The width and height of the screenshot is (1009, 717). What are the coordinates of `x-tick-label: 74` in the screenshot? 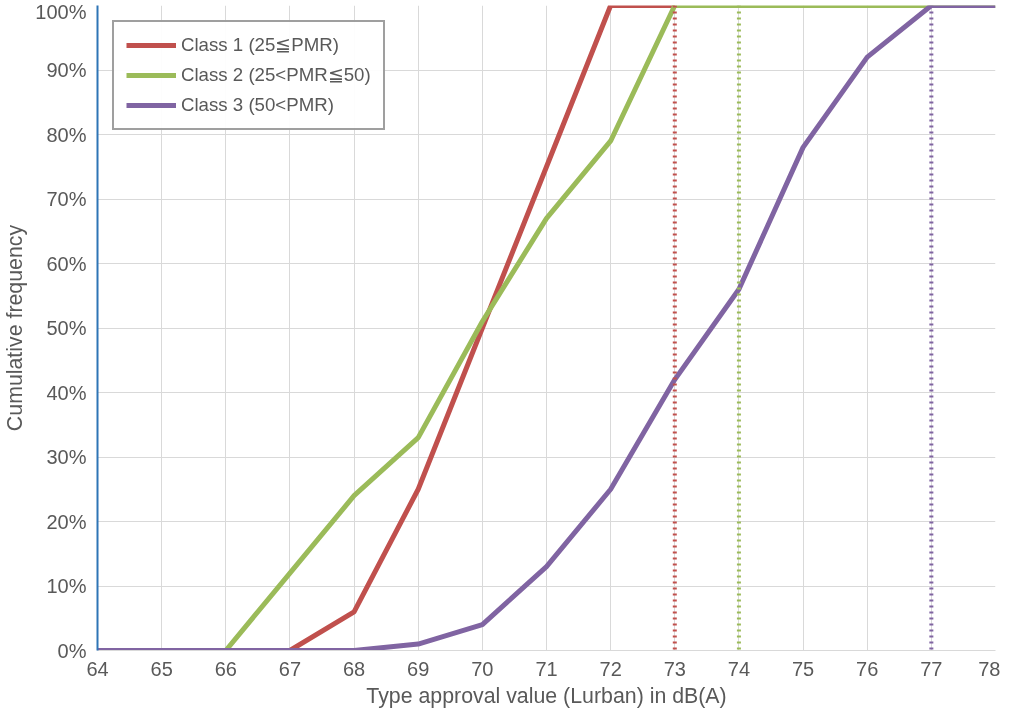 It's located at (739, 668).